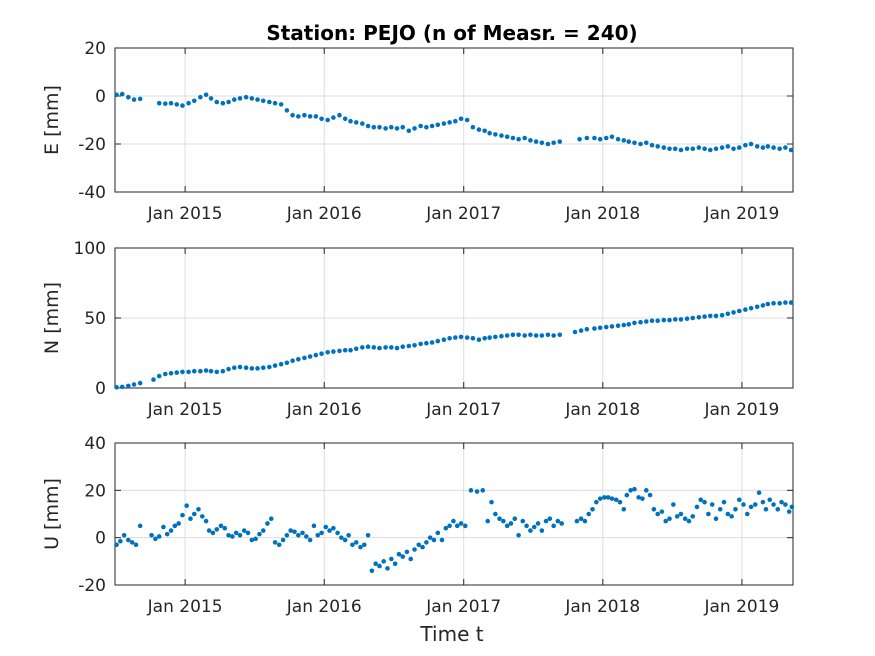  What do you see at coordinates (90, 249) in the screenshot?
I see `y-tick-label: 100` at bounding box center [90, 249].